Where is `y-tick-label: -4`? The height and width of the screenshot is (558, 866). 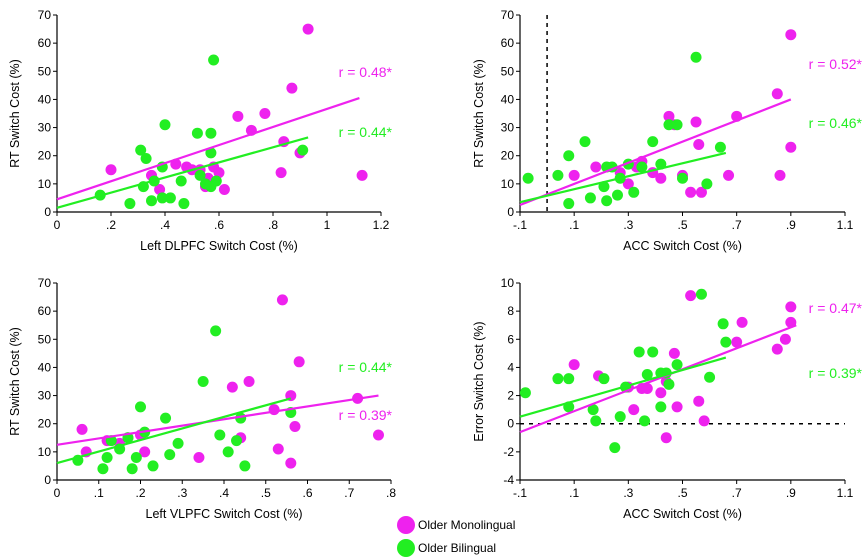 y-tick-label: -4 is located at coordinates (508, 480).